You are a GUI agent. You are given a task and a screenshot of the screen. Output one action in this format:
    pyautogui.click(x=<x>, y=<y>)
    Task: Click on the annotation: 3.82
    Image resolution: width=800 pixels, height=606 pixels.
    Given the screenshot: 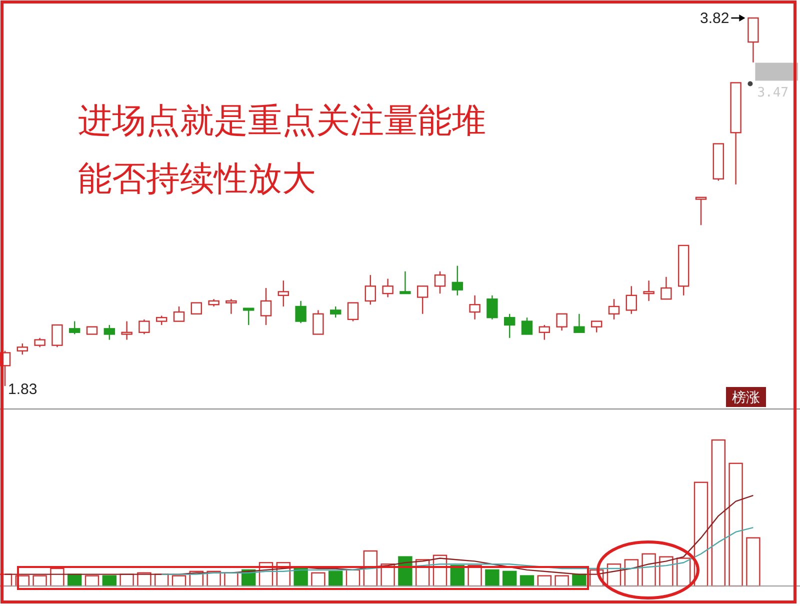 What is the action you would take?
    pyautogui.click(x=715, y=18)
    